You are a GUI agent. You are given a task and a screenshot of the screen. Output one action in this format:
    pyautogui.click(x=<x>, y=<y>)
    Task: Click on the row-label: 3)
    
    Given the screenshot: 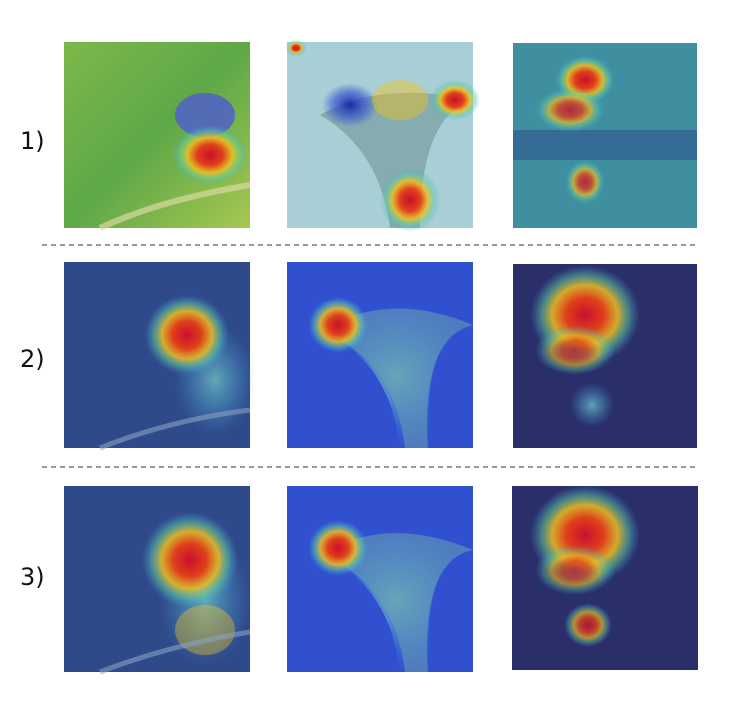 What is the action you would take?
    pyautogui.click(x=32, y=577)
    